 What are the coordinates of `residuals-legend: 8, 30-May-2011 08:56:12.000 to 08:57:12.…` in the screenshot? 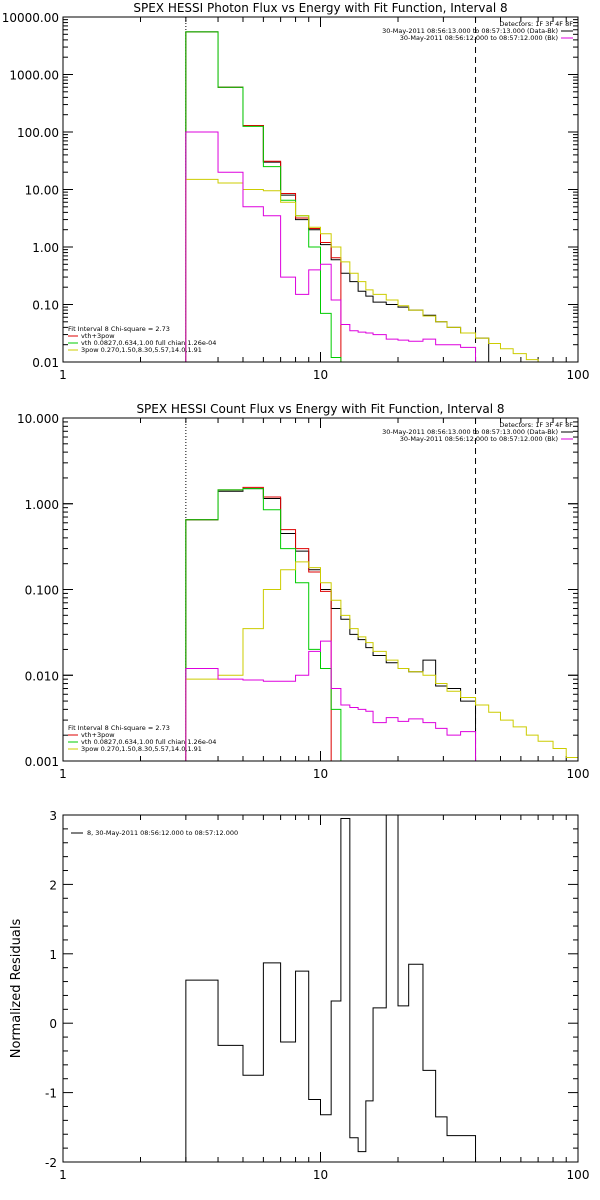 It's located at (154, 833).